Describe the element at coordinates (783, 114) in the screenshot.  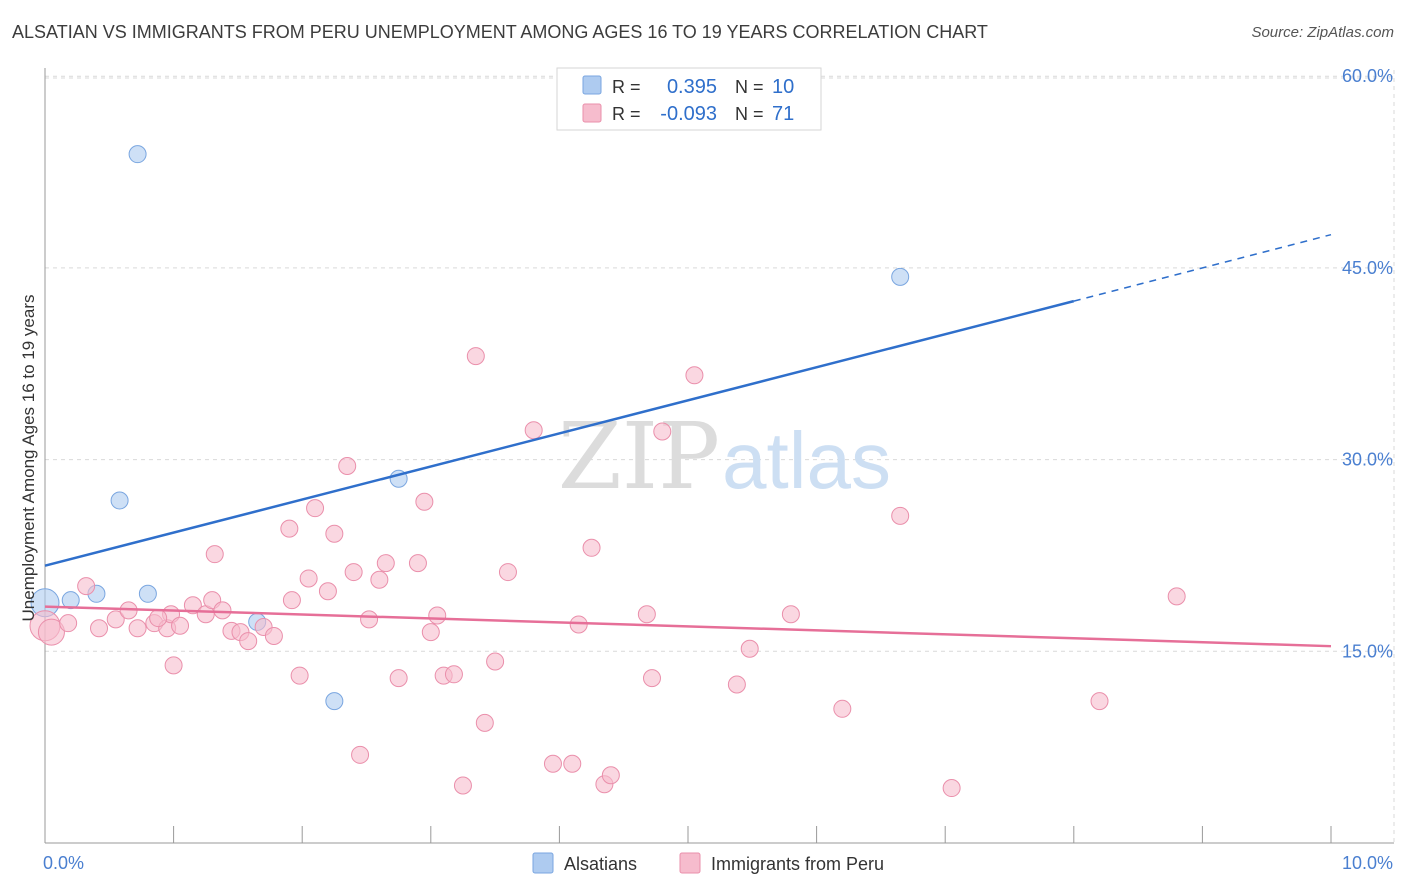
I see `stats-n-value-2: 71` at that location.